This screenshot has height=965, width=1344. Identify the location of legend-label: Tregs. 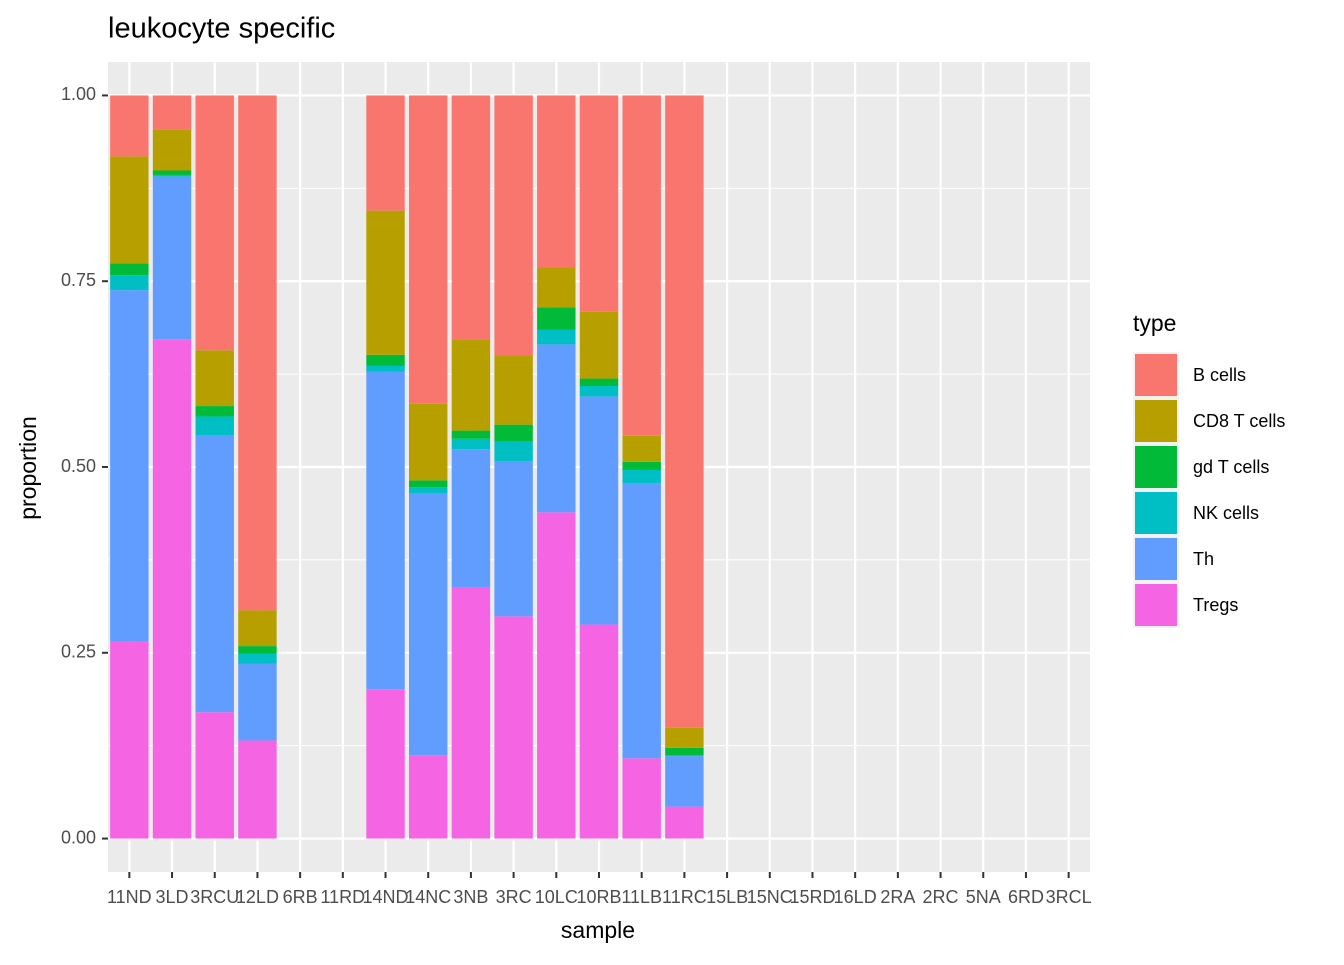
(1215, 605).